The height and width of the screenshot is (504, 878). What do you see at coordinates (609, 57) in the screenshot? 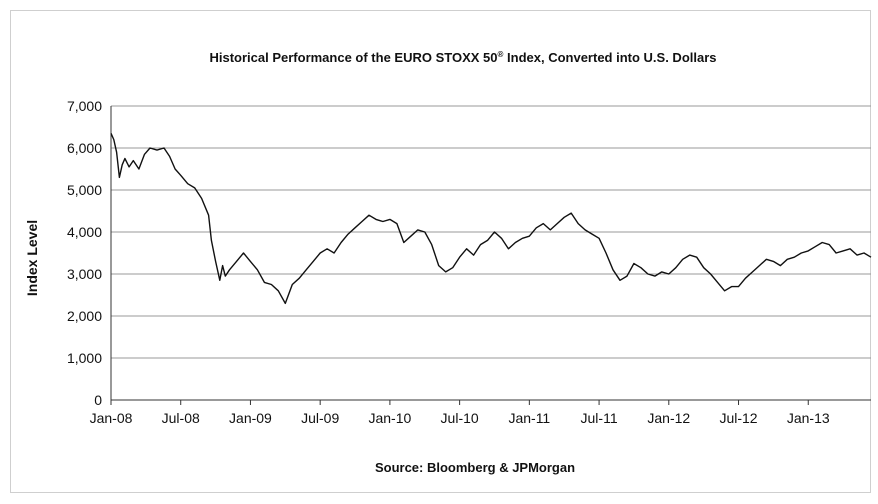
I see `chart-title-suffix: Index, Converted into U.S. Dollars` at bounding box center [609, 57].